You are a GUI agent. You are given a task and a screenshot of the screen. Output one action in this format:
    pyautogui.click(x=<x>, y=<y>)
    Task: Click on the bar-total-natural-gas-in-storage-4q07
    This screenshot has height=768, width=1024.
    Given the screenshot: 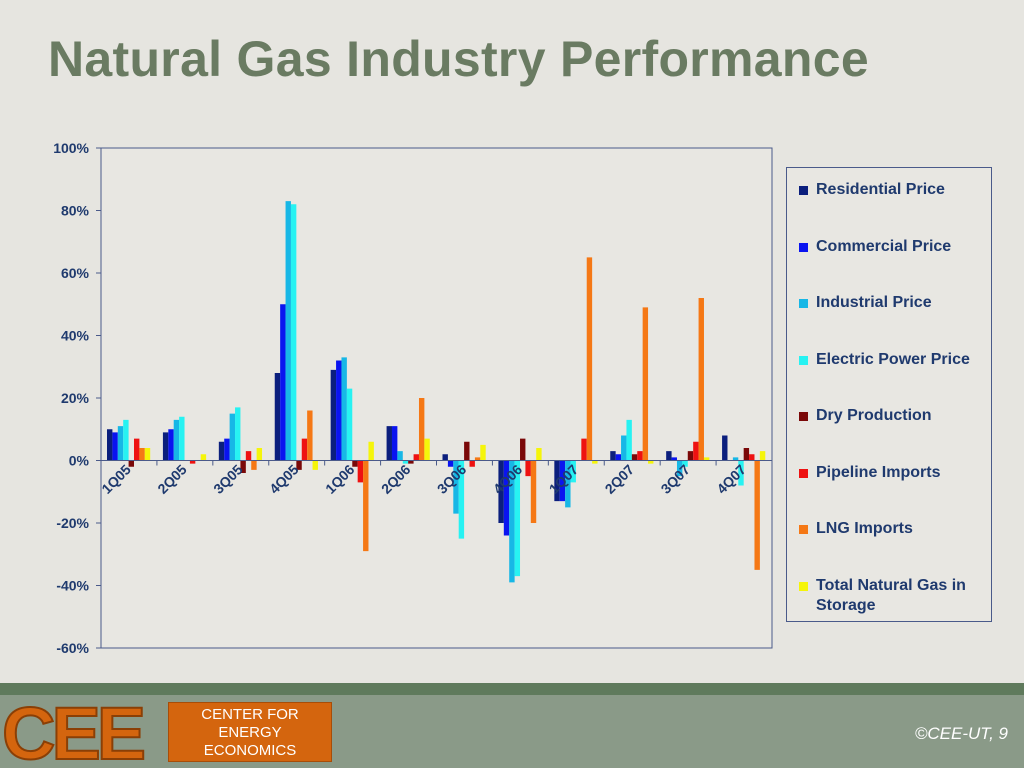 What is the action you would take?
    pyautogui.click(x=762, y=456)
    